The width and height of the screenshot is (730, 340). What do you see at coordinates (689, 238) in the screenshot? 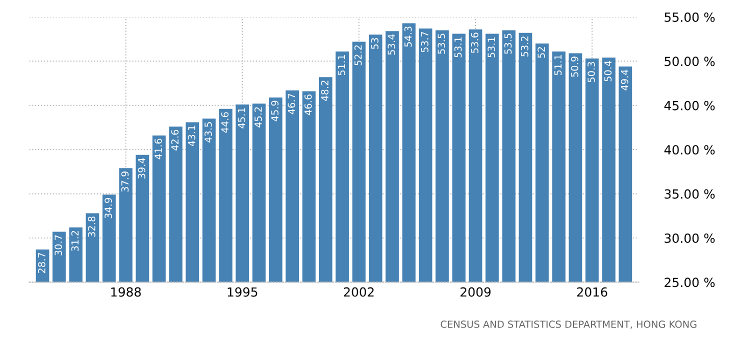
I see `y-tick-label: 30.00 %` at bounding box center [689, 238].